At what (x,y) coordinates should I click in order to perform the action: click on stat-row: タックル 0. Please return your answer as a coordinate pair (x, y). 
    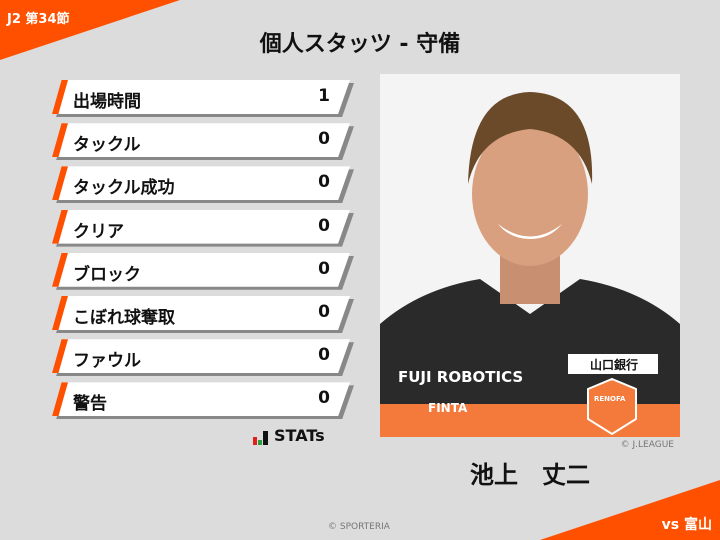
    Looking at the image, I should click on (203, 142).